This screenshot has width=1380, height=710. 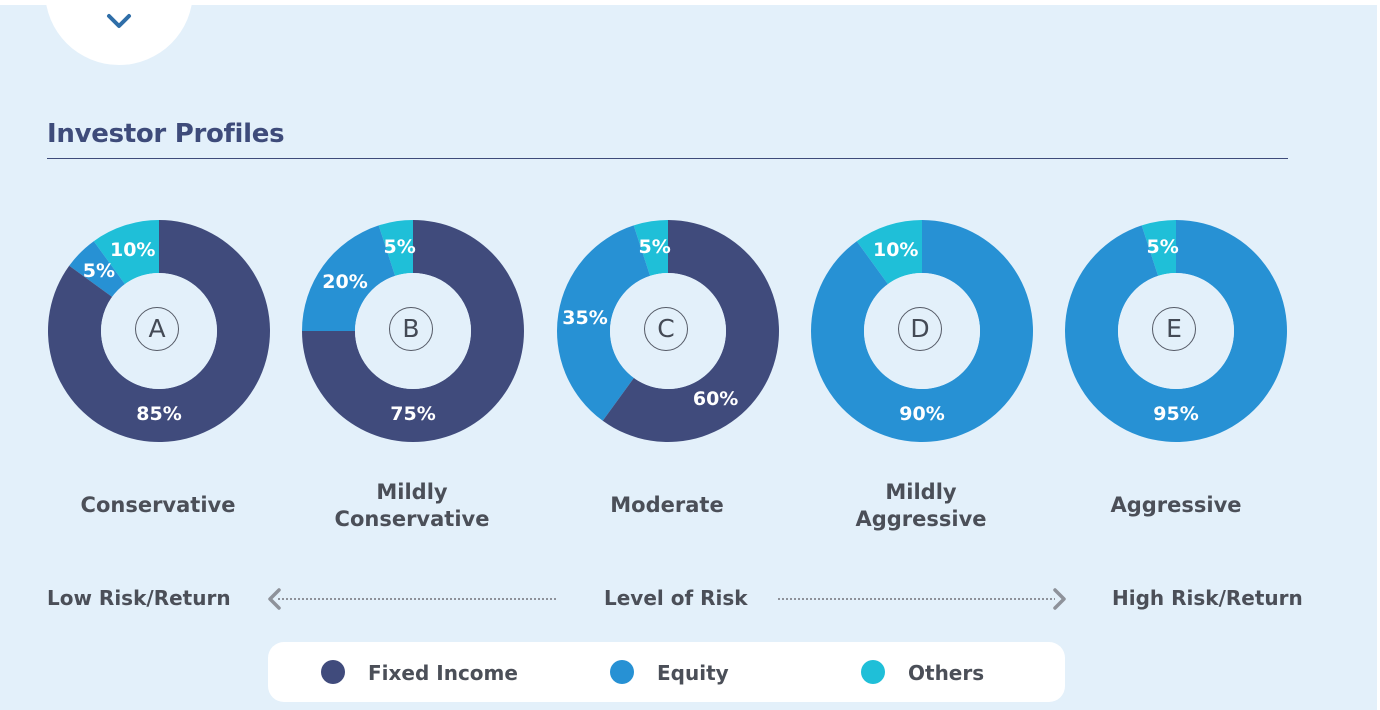 What do you see at coordinates (622, 672) in the screenshot?
I see `equity-swatch` at bounding box center [622, 672].